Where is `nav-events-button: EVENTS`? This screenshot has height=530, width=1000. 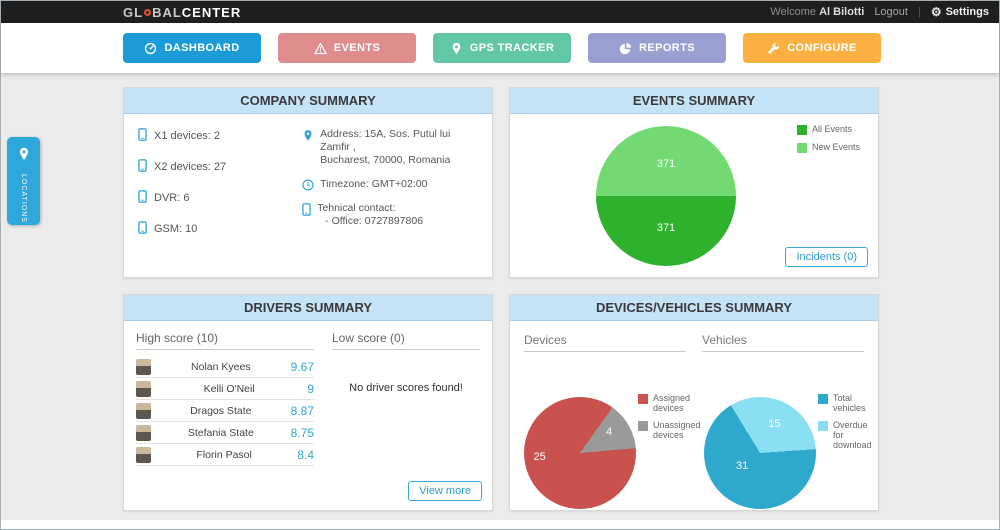 nav-events-button: EVENTS is located at coordinates (347, 48).